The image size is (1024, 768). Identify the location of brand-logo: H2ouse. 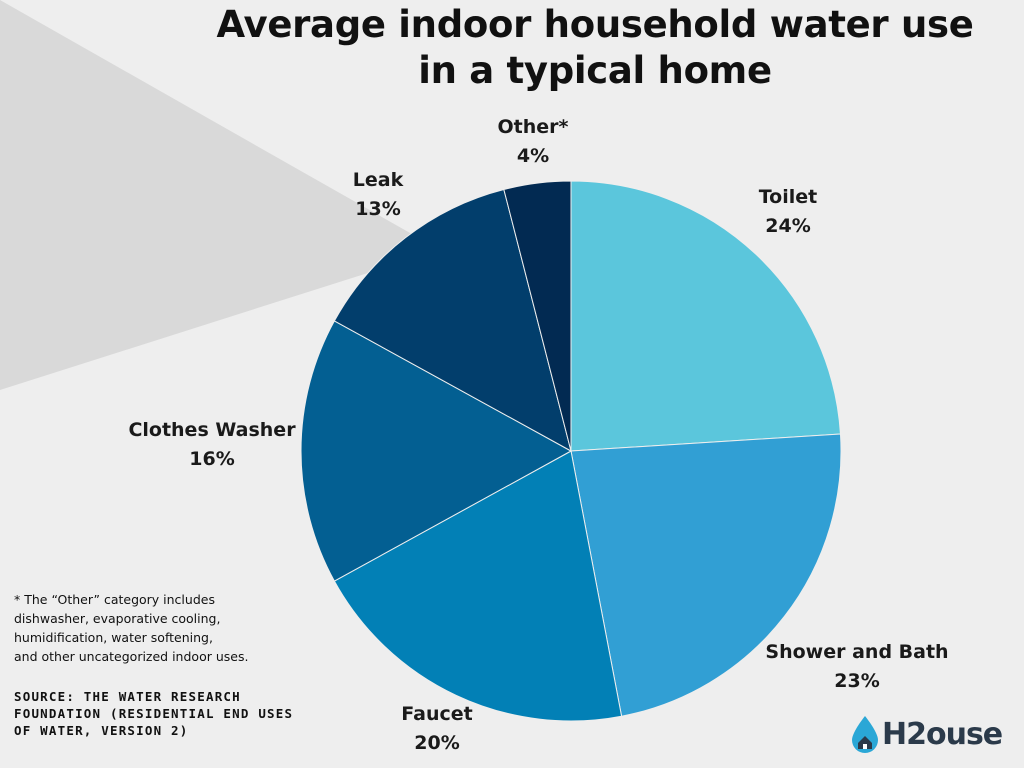
(930, 734).